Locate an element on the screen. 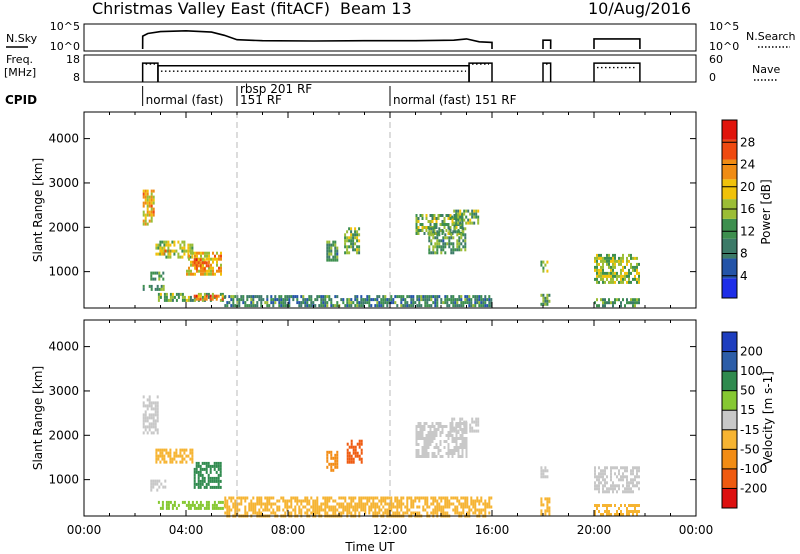 The width and height of the screenshot is (800, 554). freq-unit-label: [MHz] is located at coordinates (20, 72).